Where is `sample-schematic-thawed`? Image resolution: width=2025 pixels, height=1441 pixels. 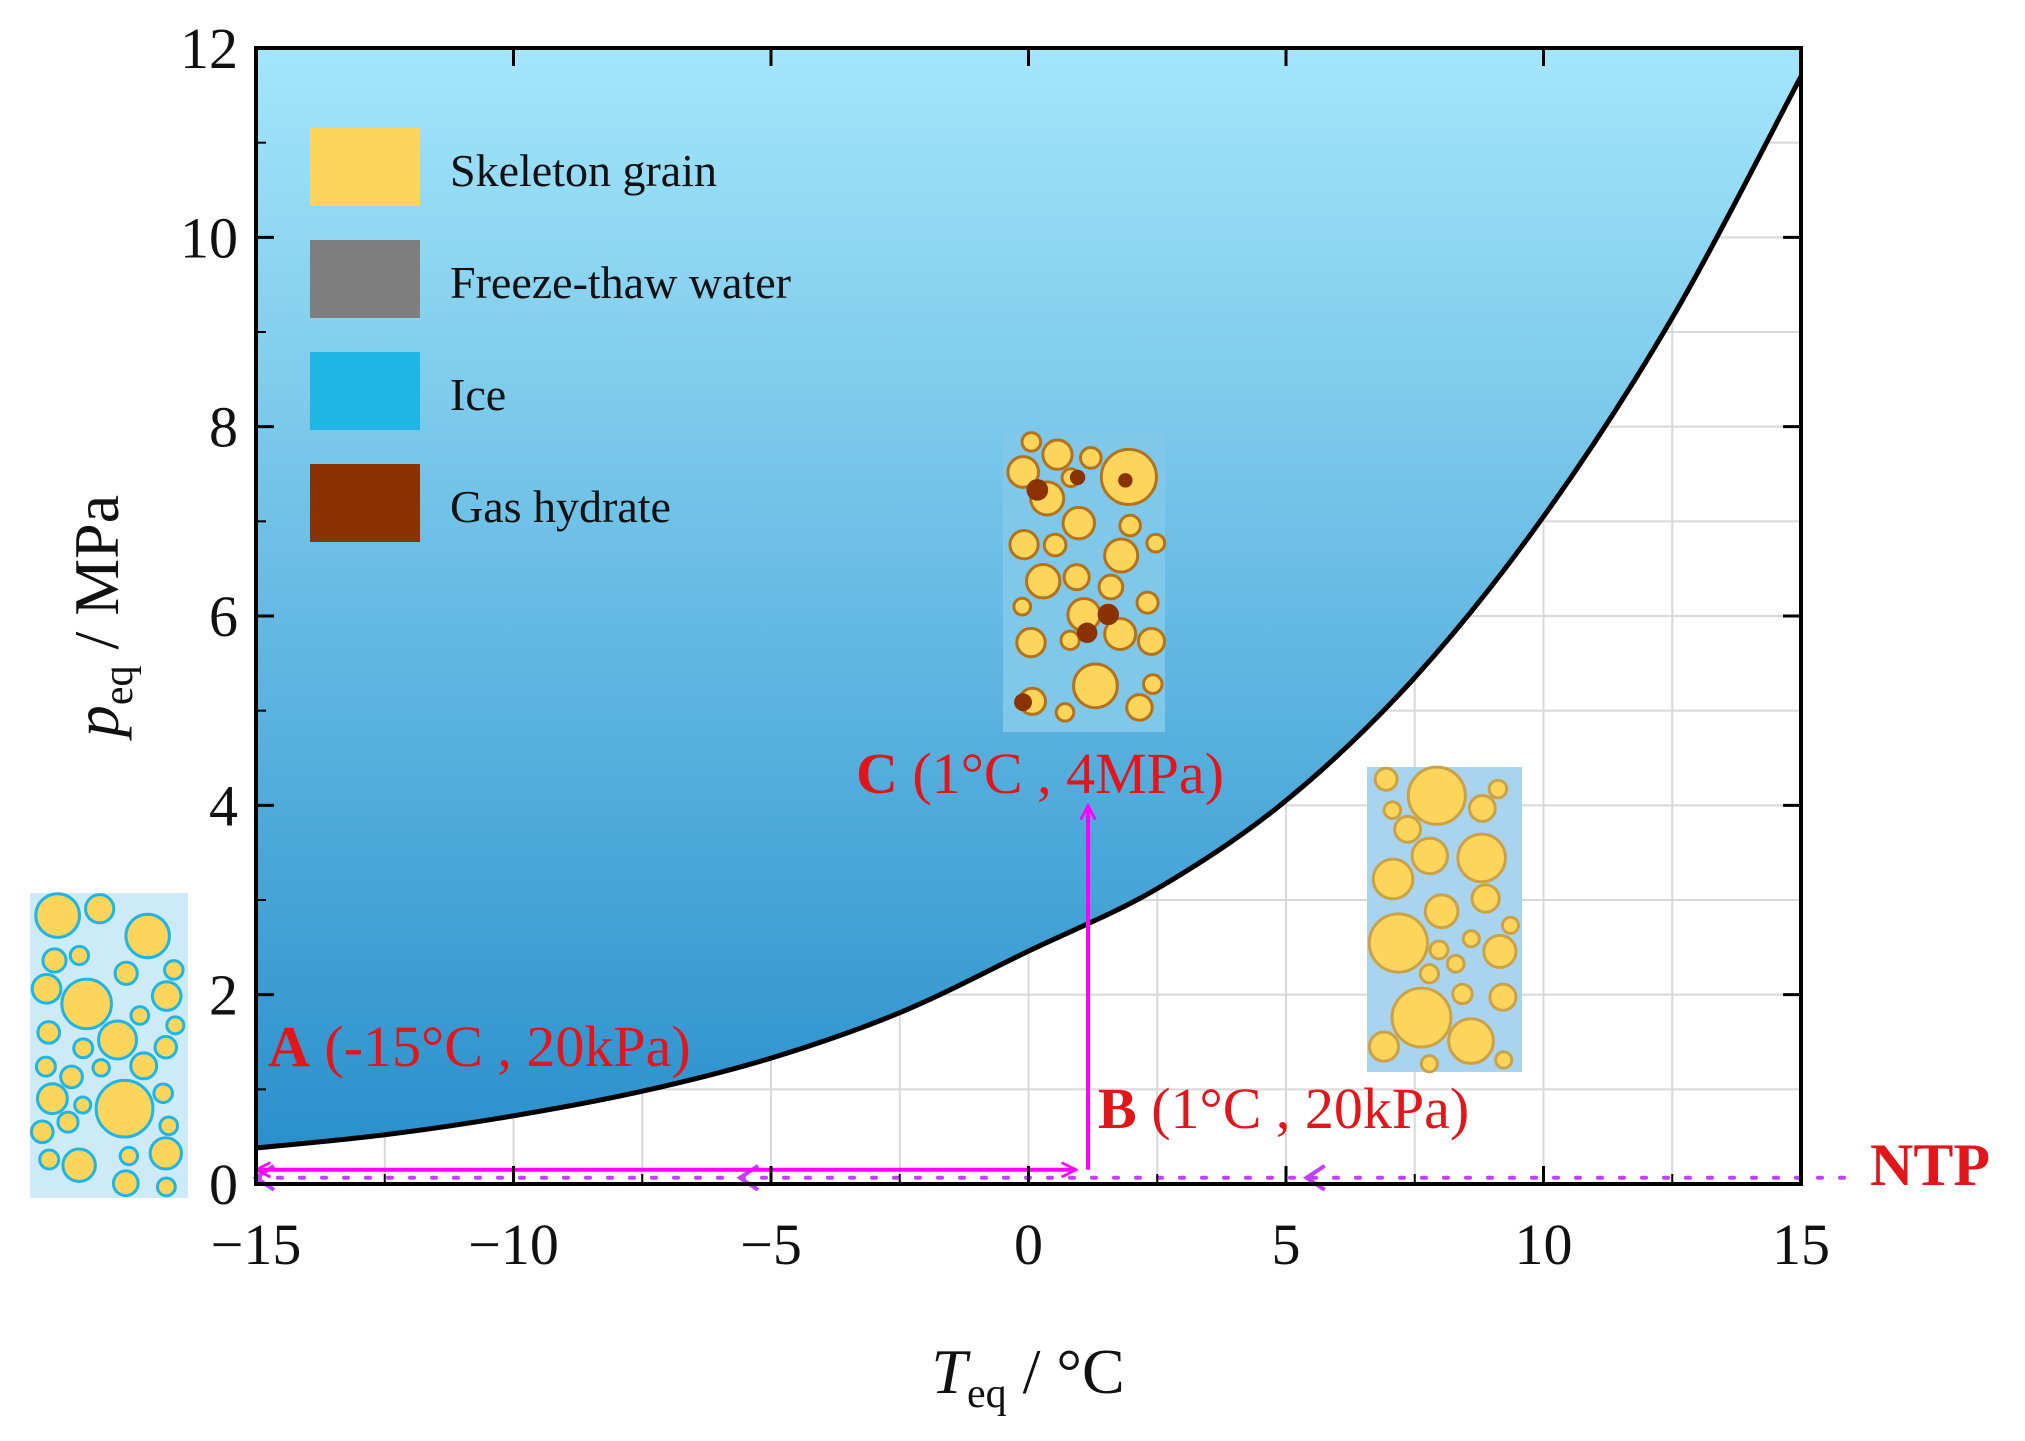 sample-schematic-thawed is located at coordinates (1444, 919).